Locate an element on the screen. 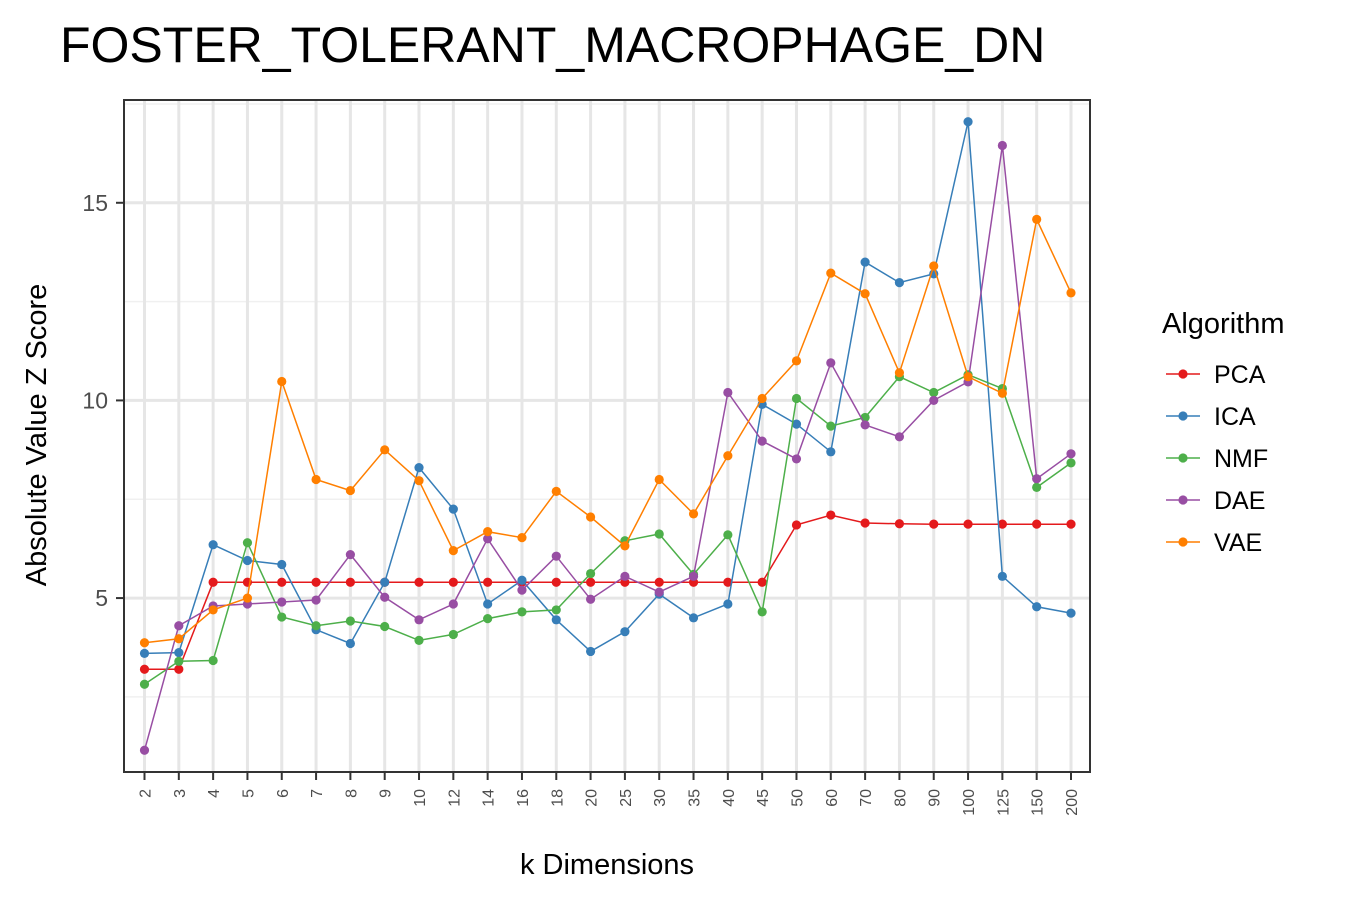 This screenshot has height=900, width=1350. x-tick-label: 150 is located at coordinates (1038, 802).